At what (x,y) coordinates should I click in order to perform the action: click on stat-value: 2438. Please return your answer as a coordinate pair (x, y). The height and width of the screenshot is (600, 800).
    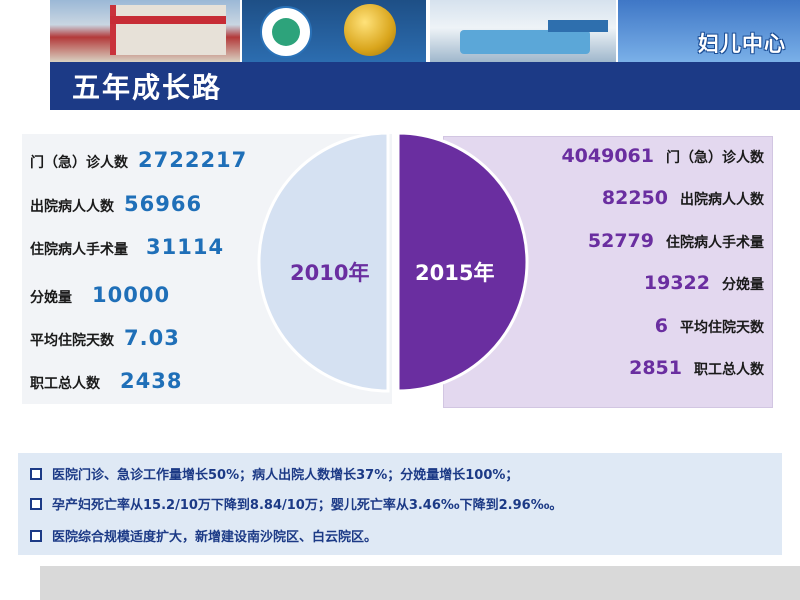
    Looking at the image, I should click on (151, 381).